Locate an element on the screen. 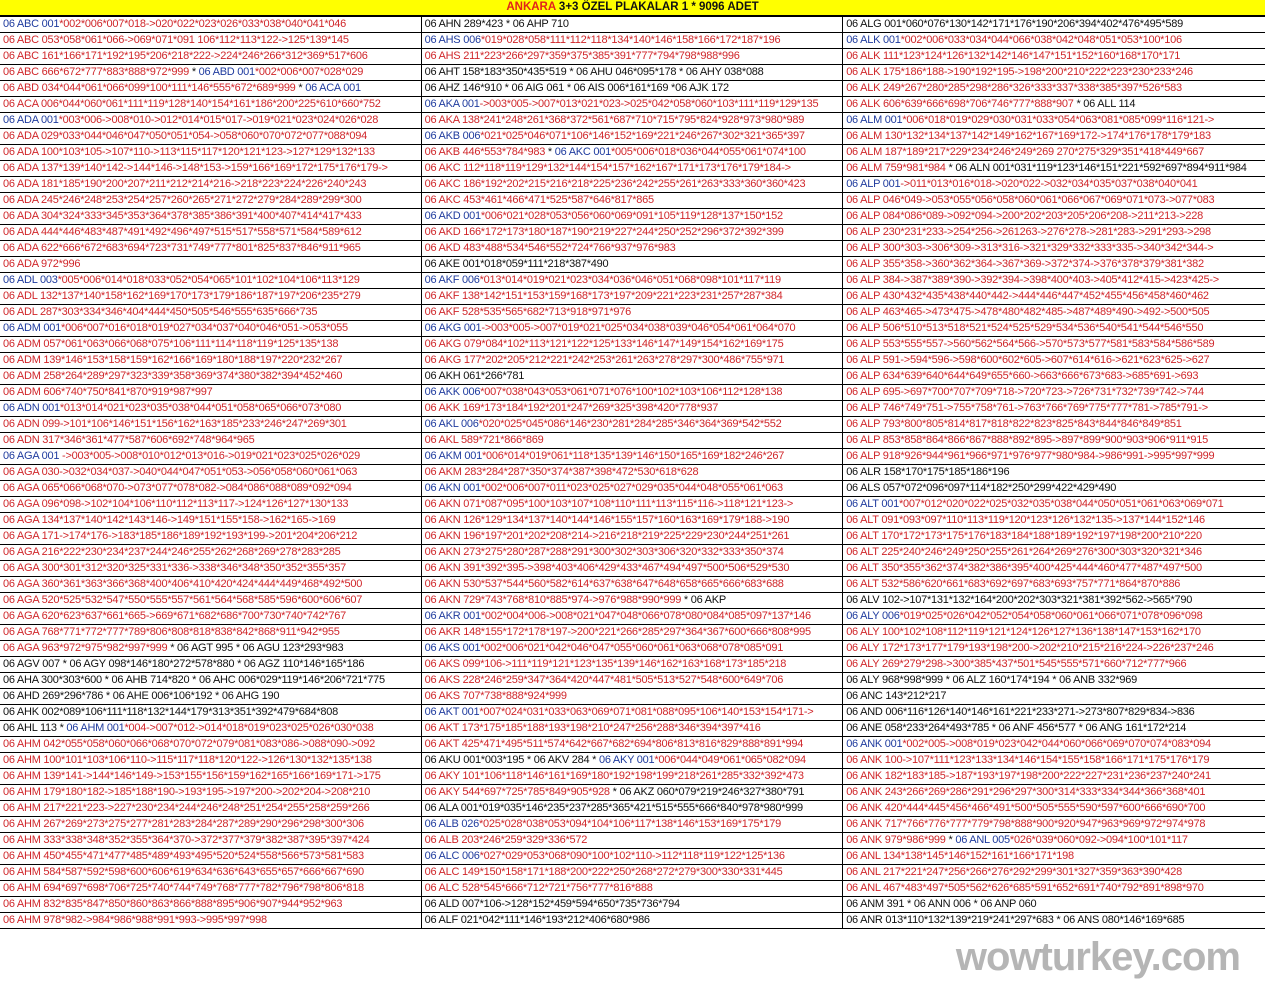  plate-segment: 06 AKE 001*018*059*111*218*387*490 is located at coordinates (516, 264).